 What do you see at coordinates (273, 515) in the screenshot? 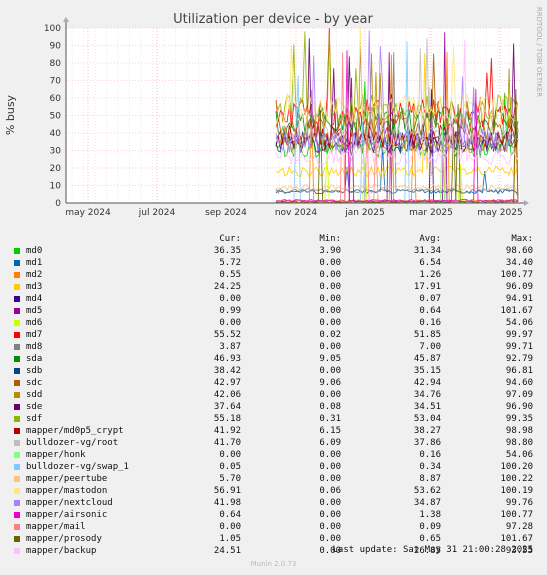
I see `legend-row: mapper/airsonic 0.64 0.00 1.38 100.77` at bounding box center [273, 515].